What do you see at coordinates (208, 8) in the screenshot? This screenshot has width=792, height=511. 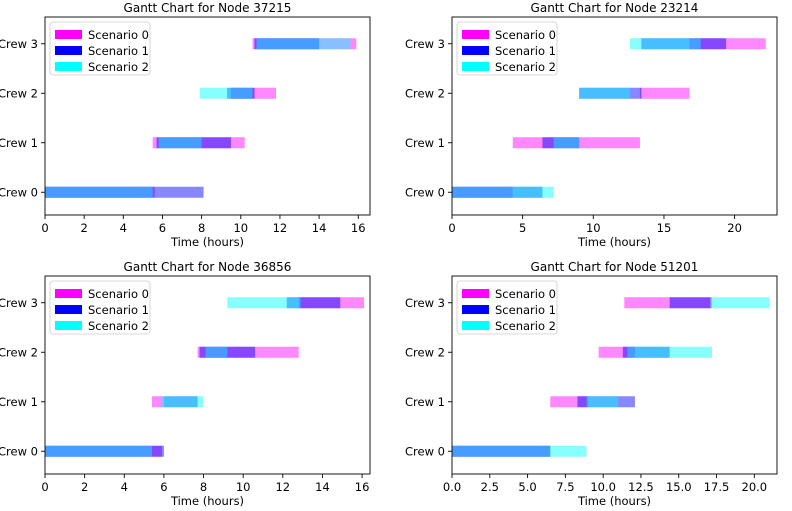 I see `chart-title: Gantt Chart for Node 37215` at bounding box center [208, 8].